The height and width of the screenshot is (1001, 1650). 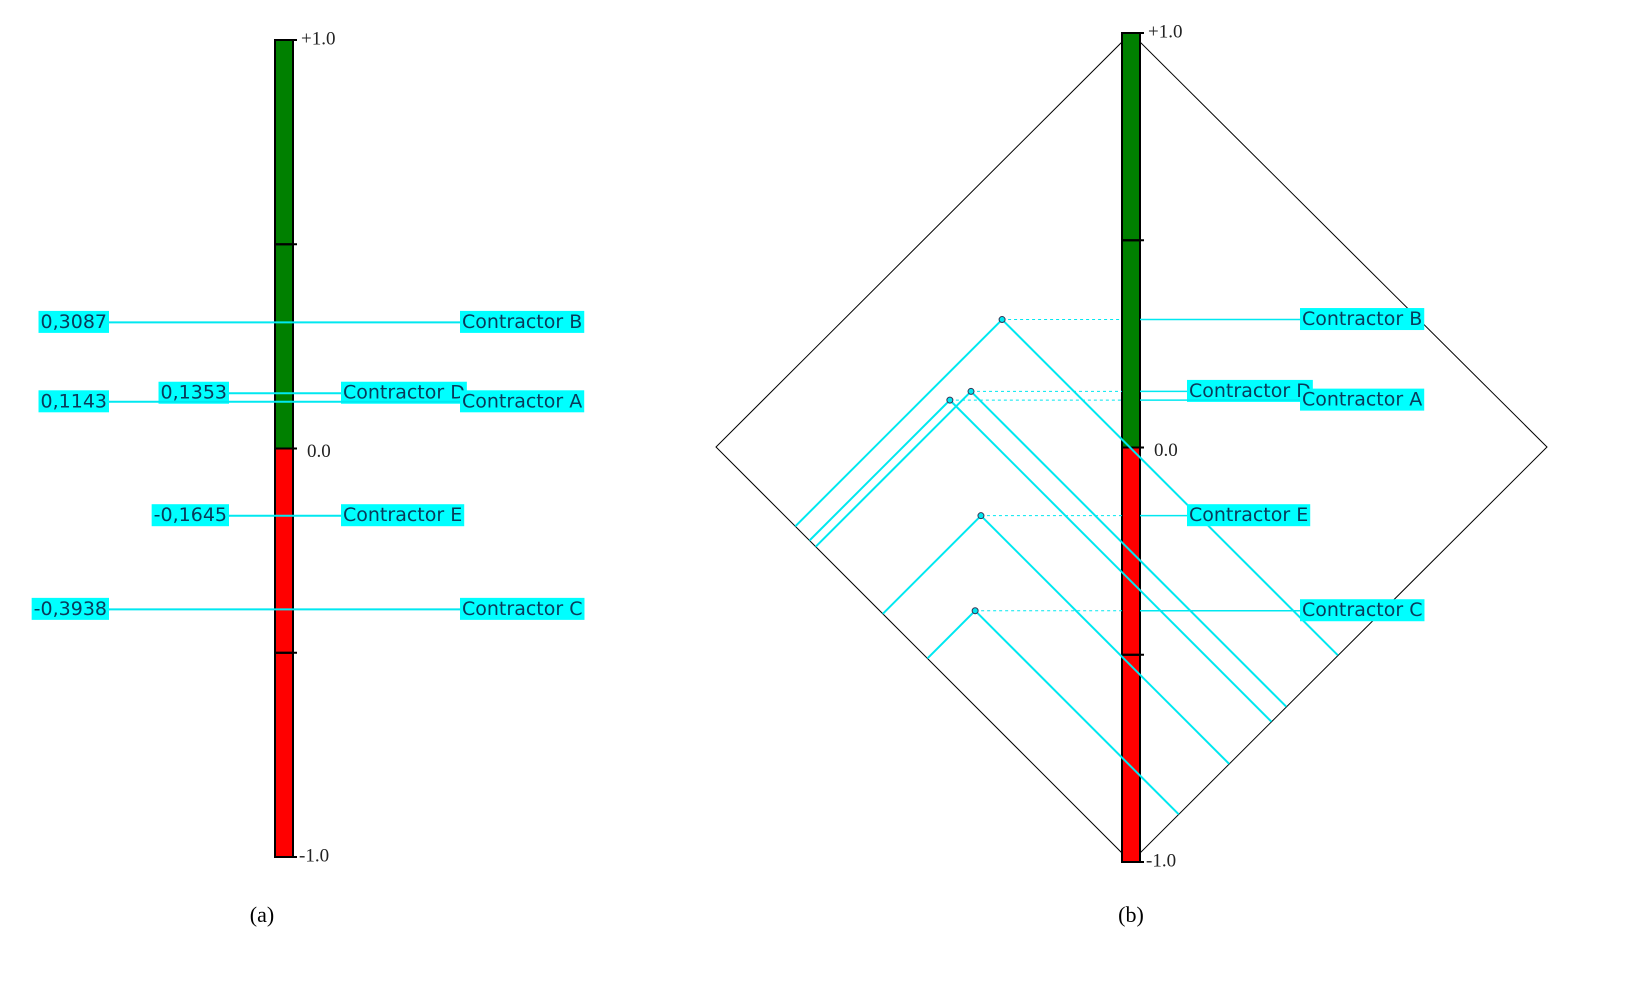 What do you see at coordinates (1131, 914) in the screenshot?
I see `caption: (b)` at bounding box center [1131, 914].